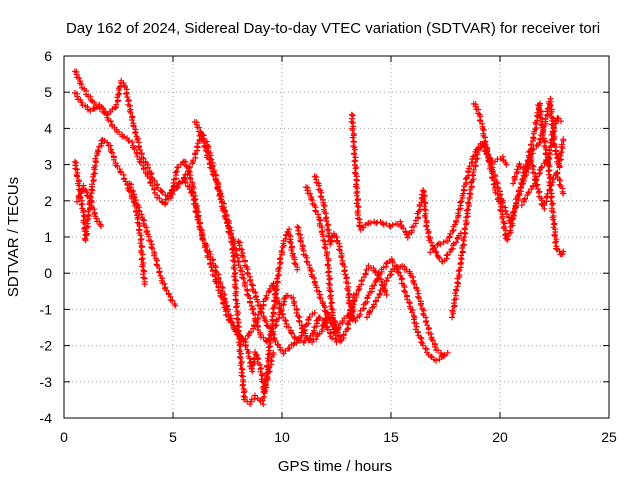  Describe the element at coordinates (391, 437) in the screenshot. I see `x-tick-label: 15` at that location.